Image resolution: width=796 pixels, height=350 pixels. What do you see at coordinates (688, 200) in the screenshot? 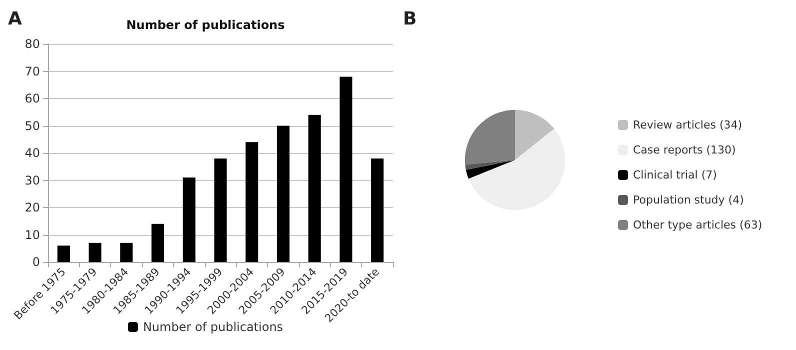
I see `legend-label: Population study (4)` at bounding box center [688, 200].